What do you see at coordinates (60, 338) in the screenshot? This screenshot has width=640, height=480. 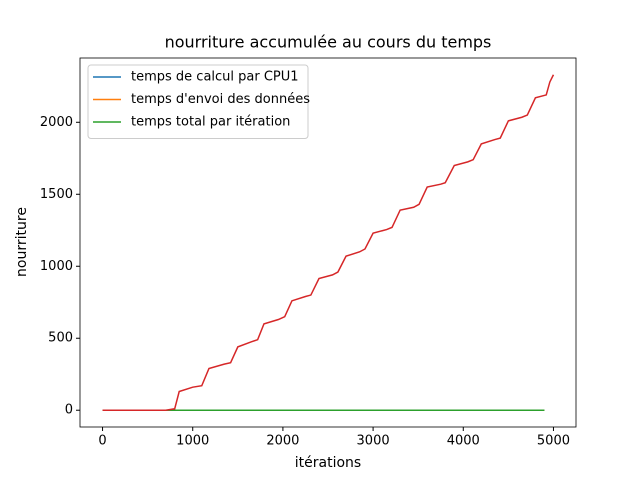 I see `y-tick-label: 500` at bounding box center [60, 338].